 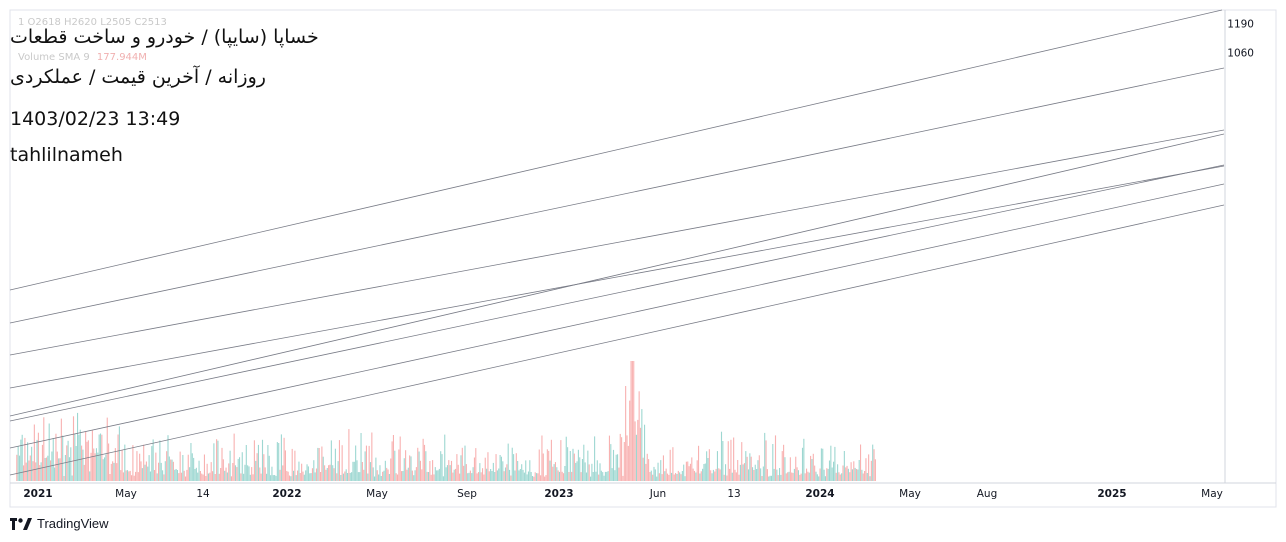 I want to click on volume-legend: Volume SMA 9 177.944M, so click(x=82, y=57).